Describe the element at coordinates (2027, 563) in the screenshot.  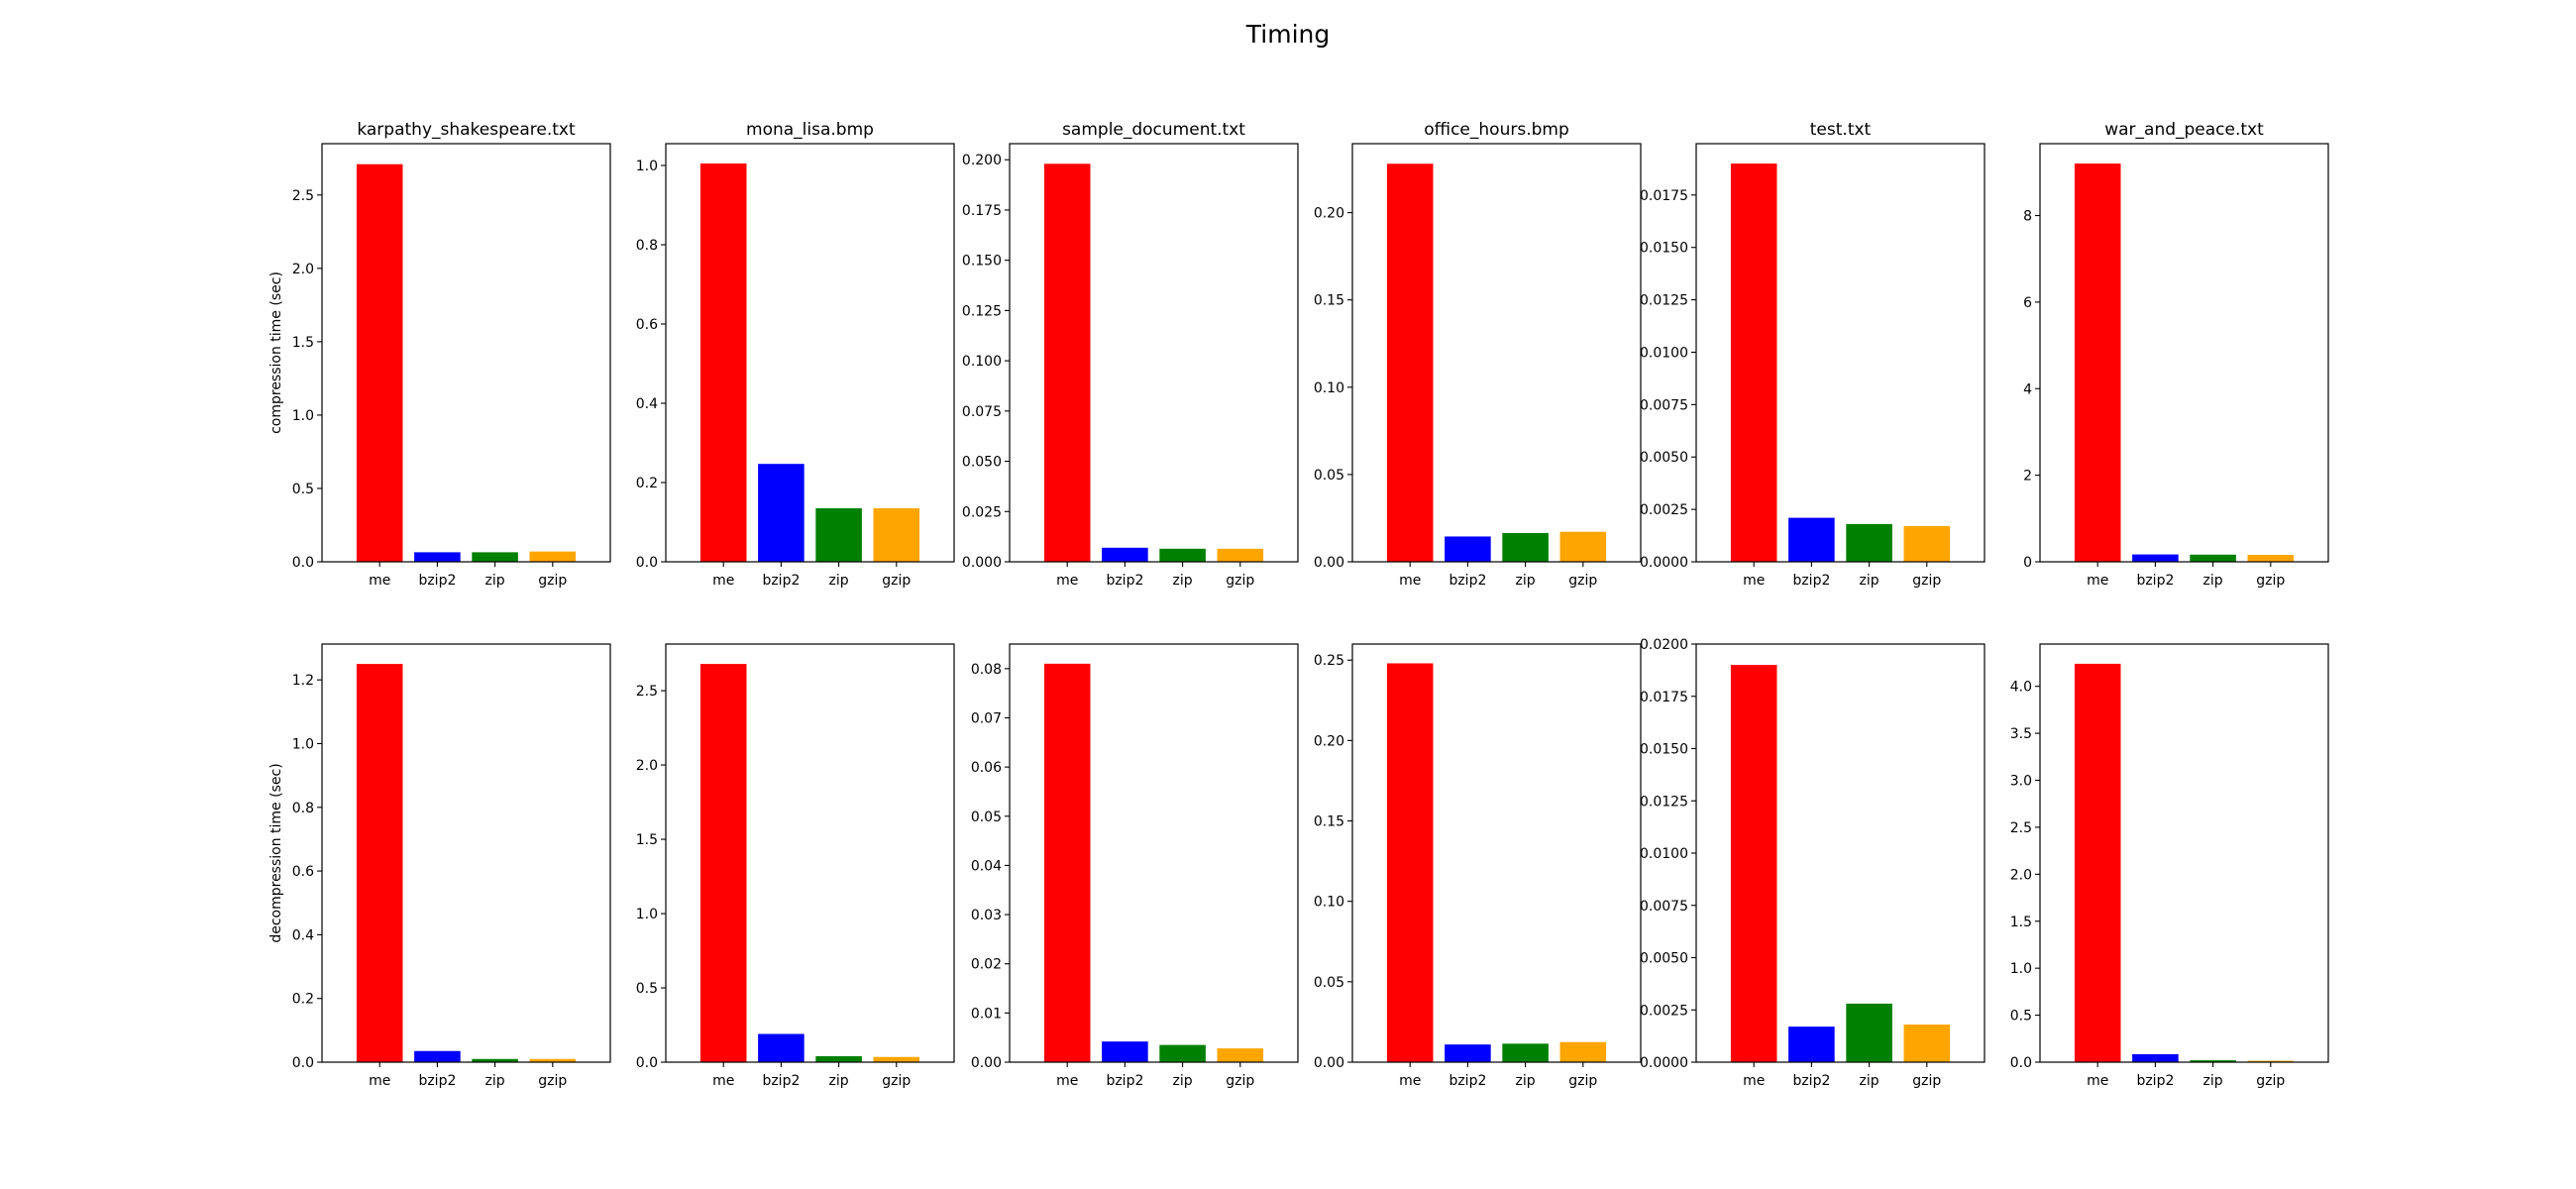
I see `y-tick-label: 0` at that location.